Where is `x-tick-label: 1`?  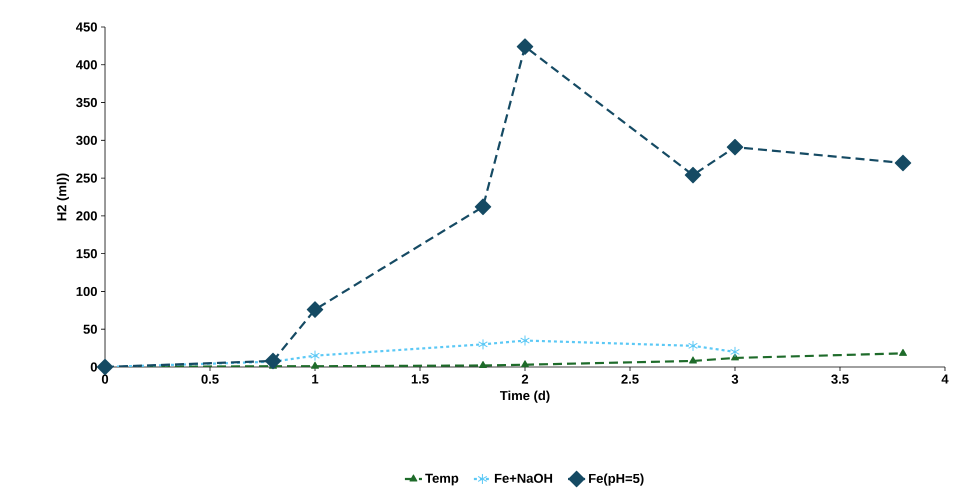 x-tick-label: 1 is located at coordinates (315, 379).